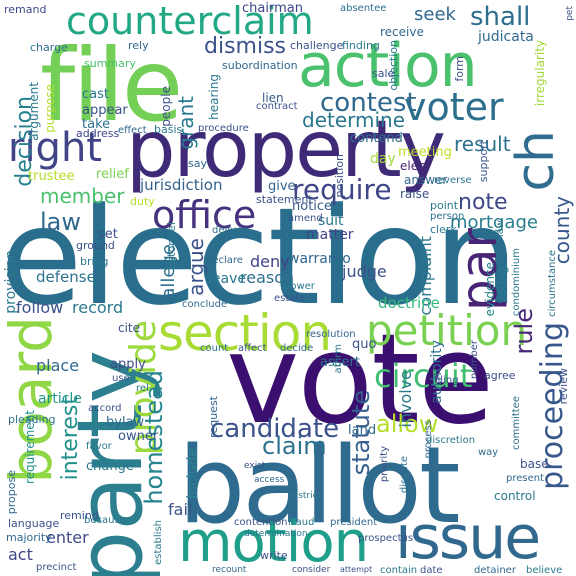 The height and width of the screenshot is (576, 576). Describe the element at coordinates (570, 13) in the screenshot. I see `word: pet` at that location.